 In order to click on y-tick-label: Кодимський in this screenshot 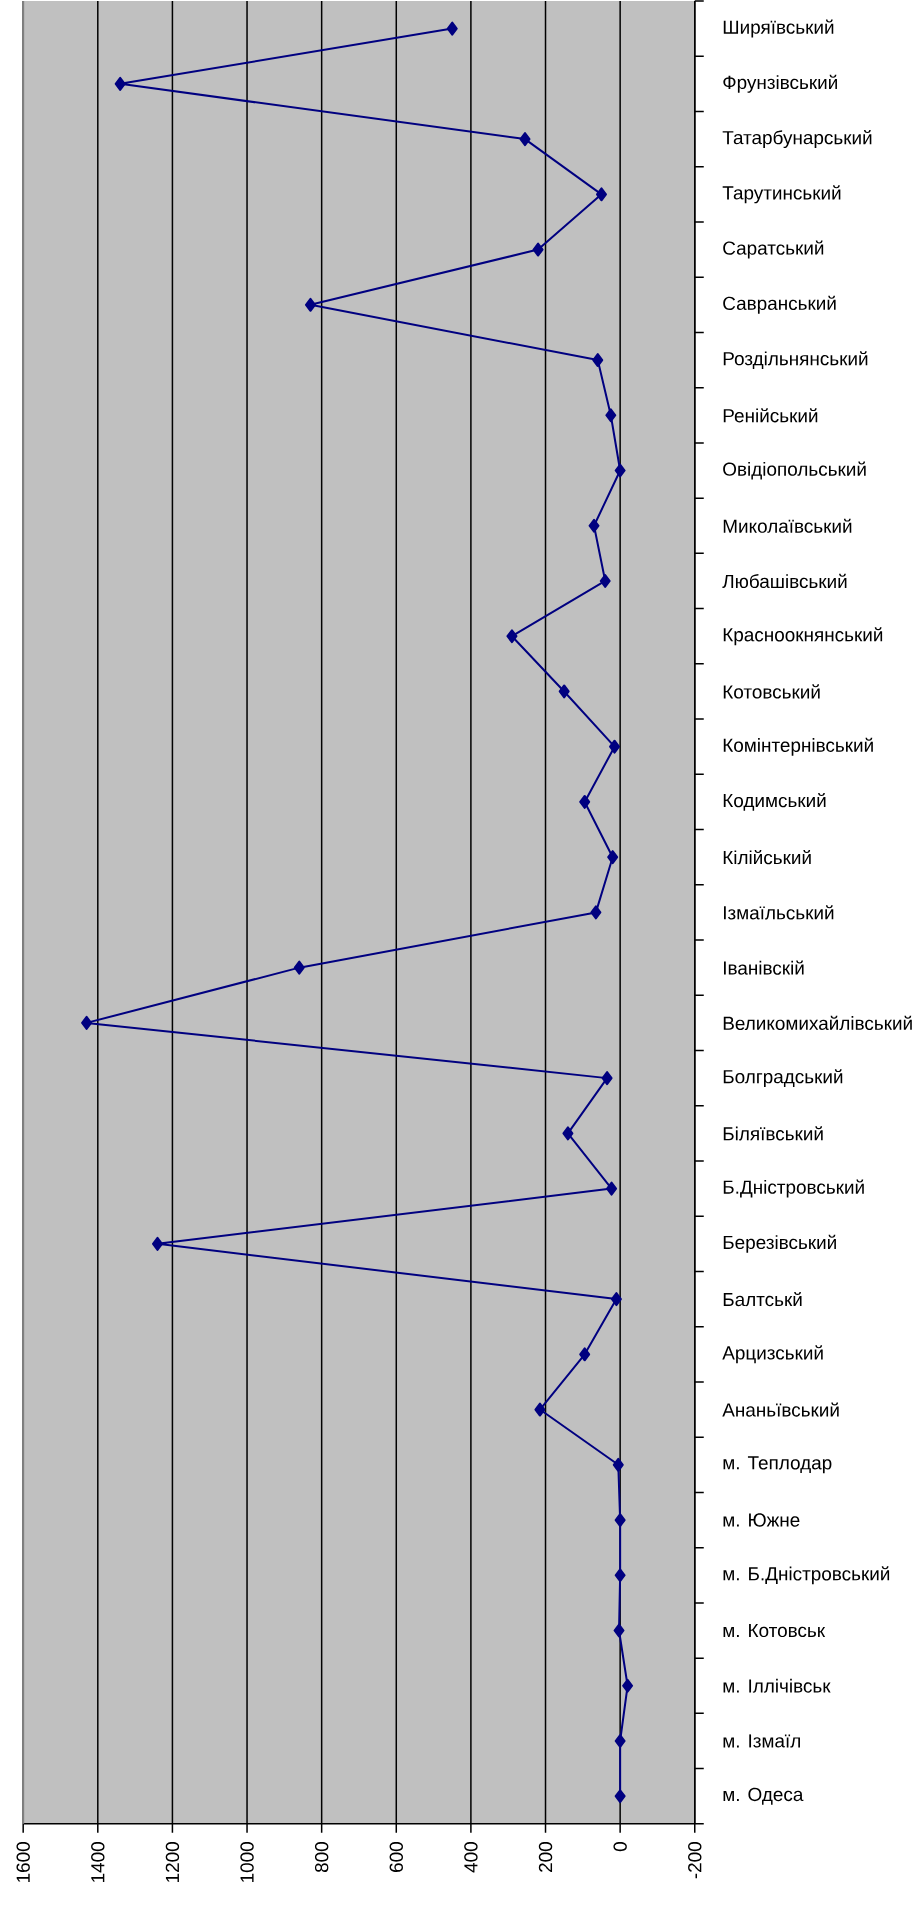, I will do `click(774, 802)`.